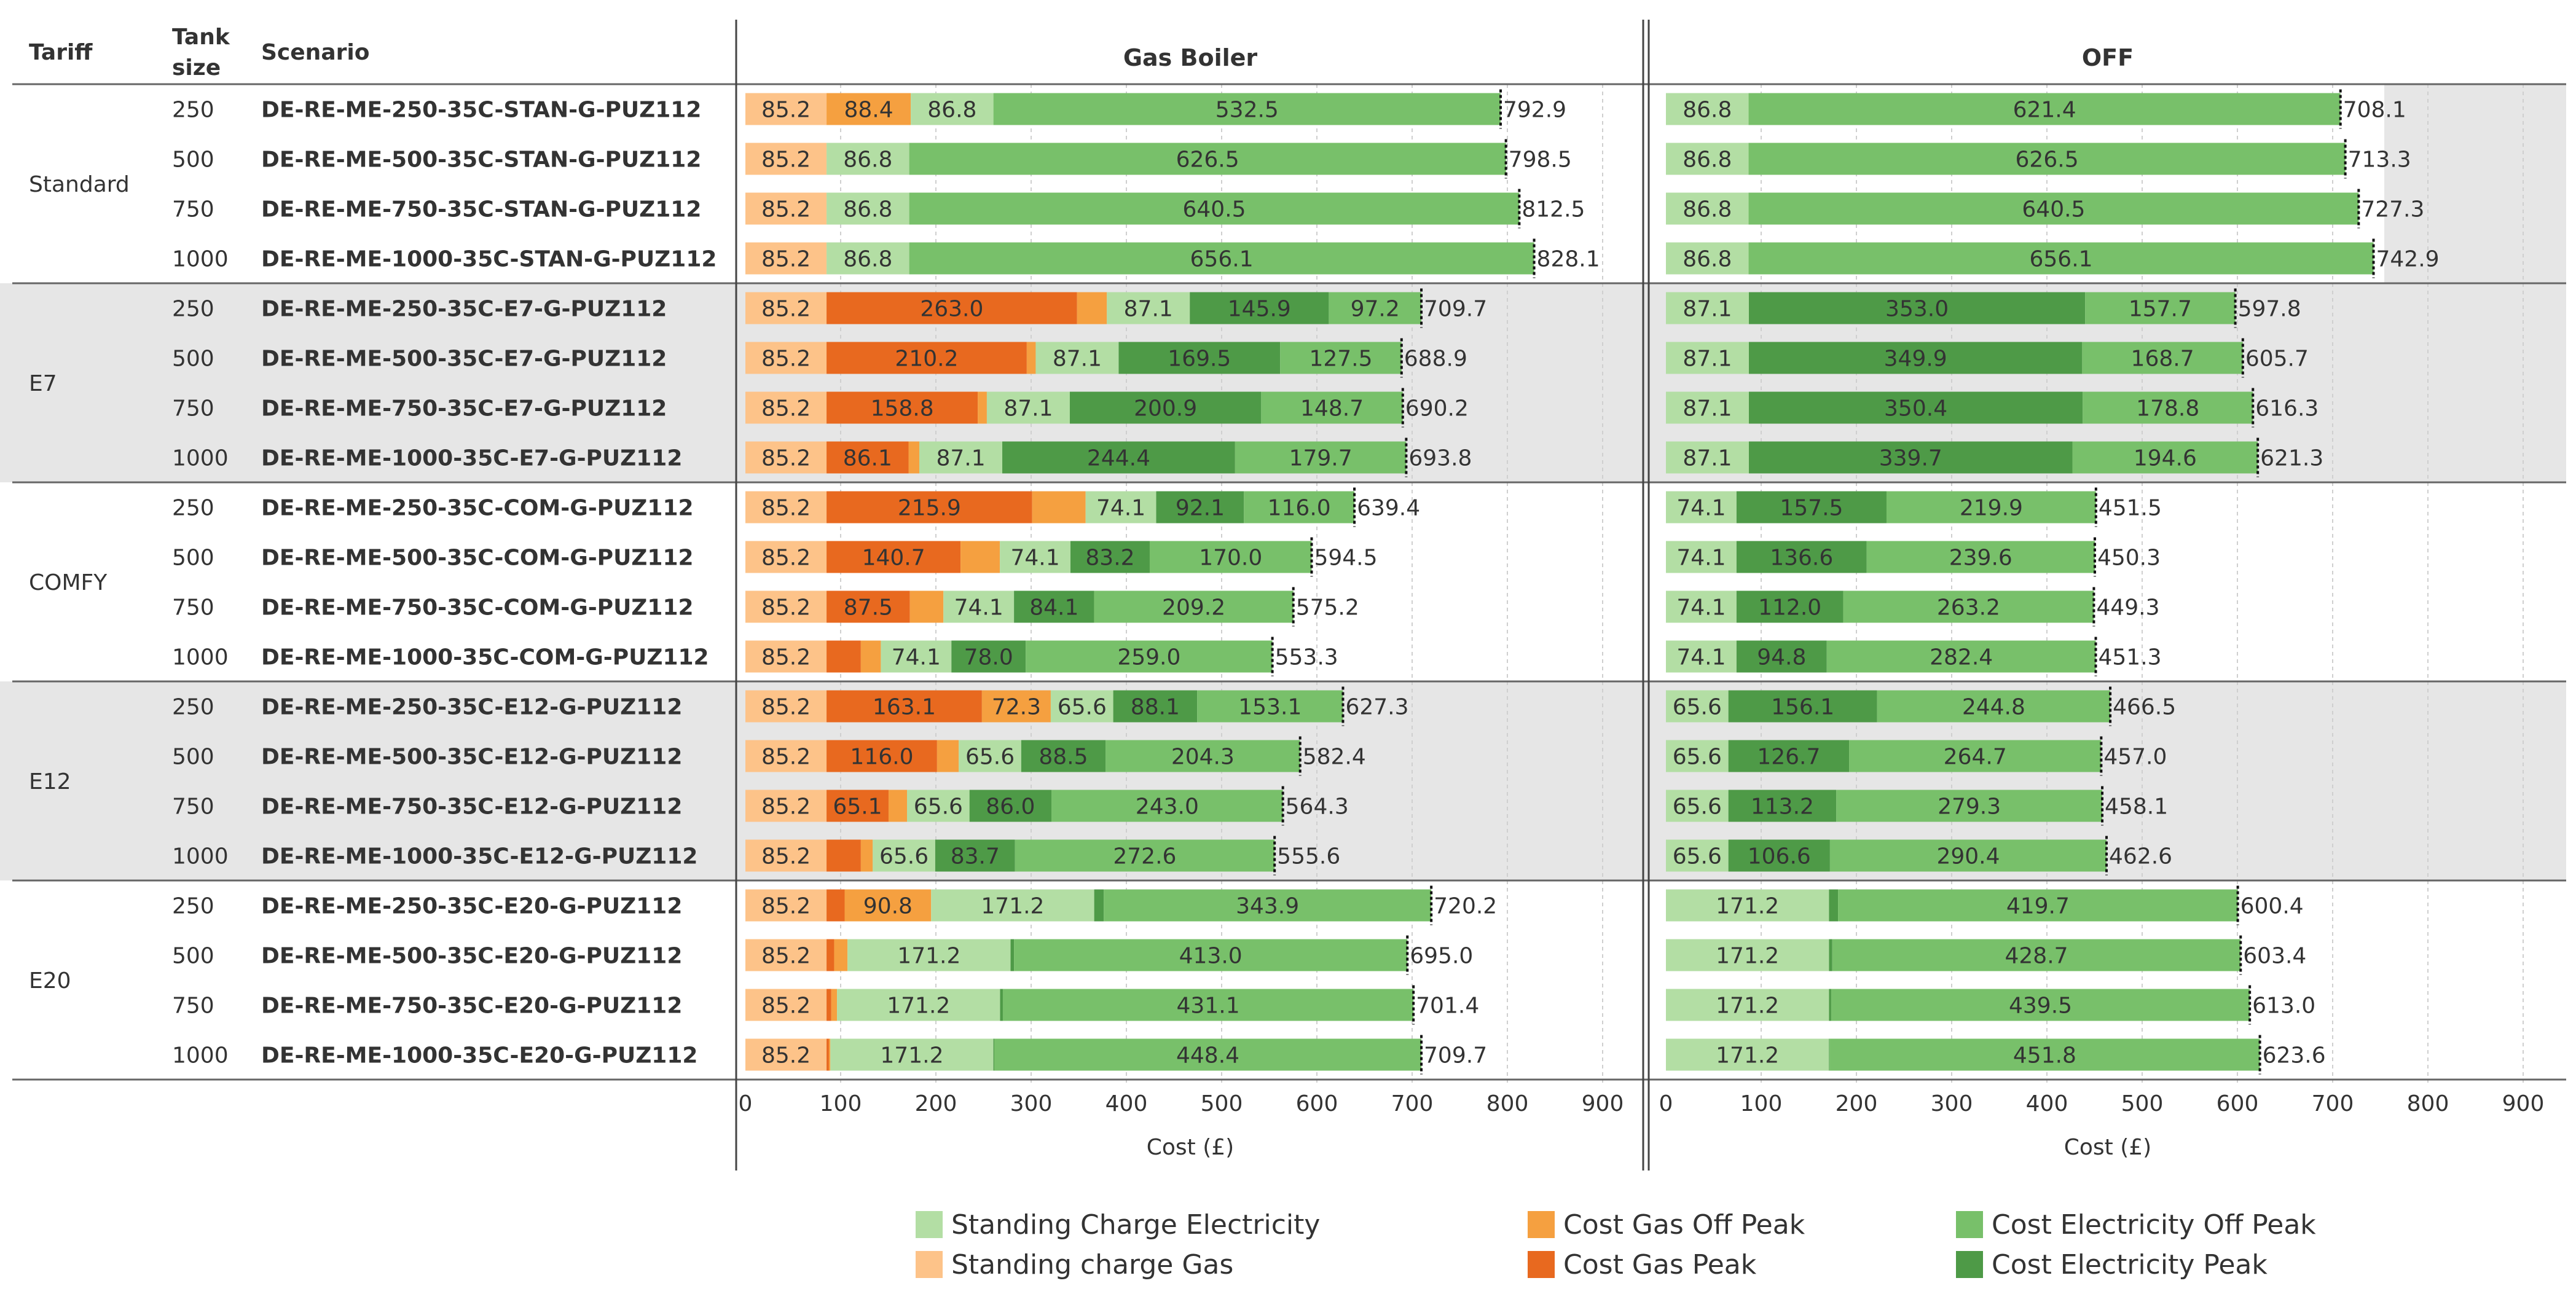 The height and width of the screenshot is (1294, 2576). I want to click on data-label: 106.6, so click(1779, 856).